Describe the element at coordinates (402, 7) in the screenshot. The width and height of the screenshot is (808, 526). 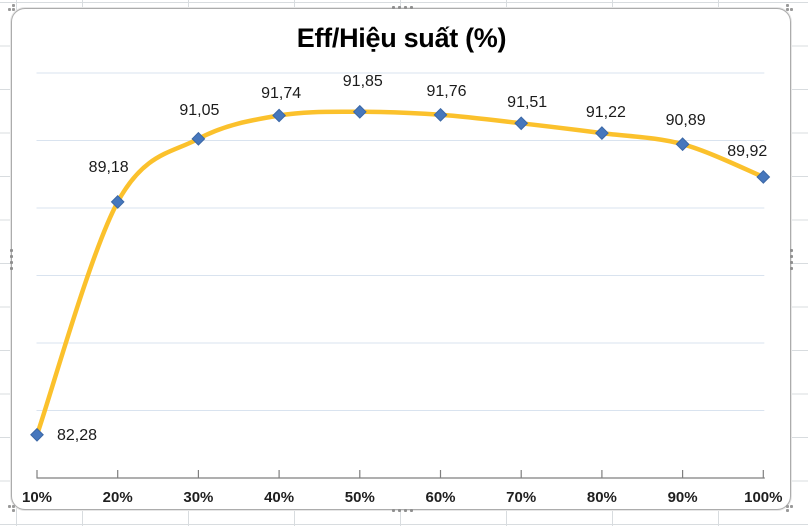
I see `resize-handle-top` at that location.